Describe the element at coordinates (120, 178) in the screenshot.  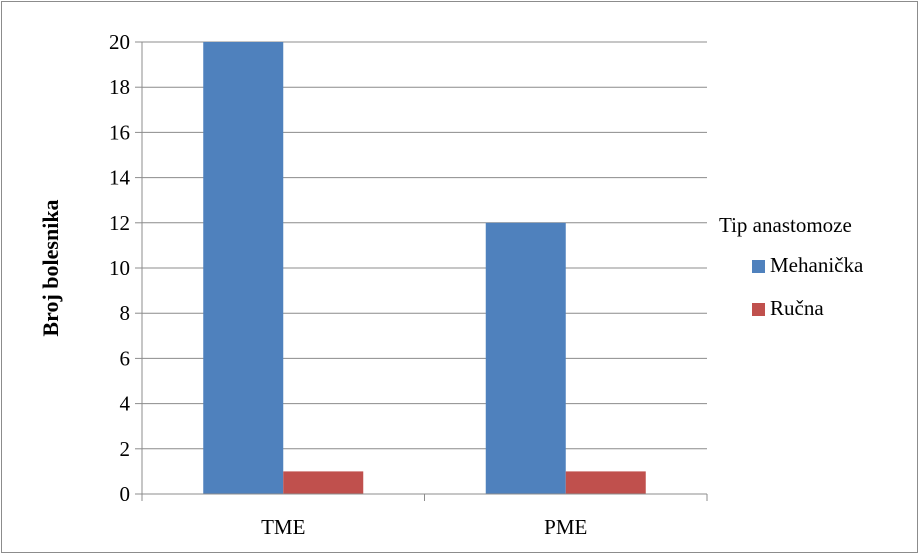
I see `y-tick-label: 14` at that location.